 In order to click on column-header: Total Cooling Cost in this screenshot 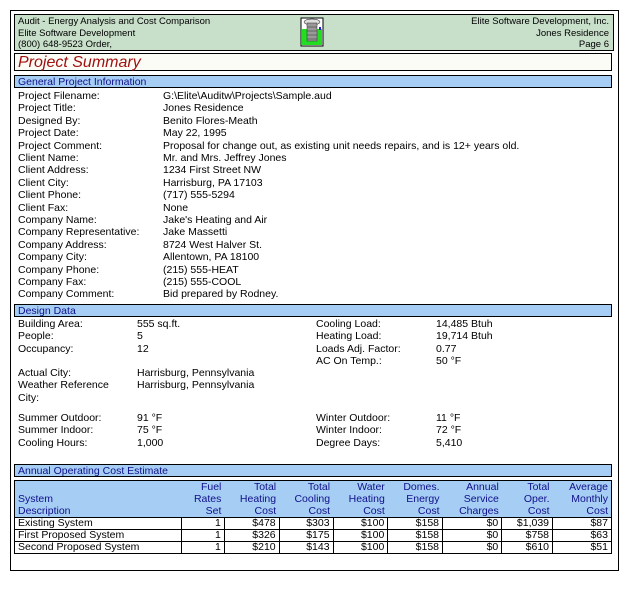, I will do `click(306, 499)`.